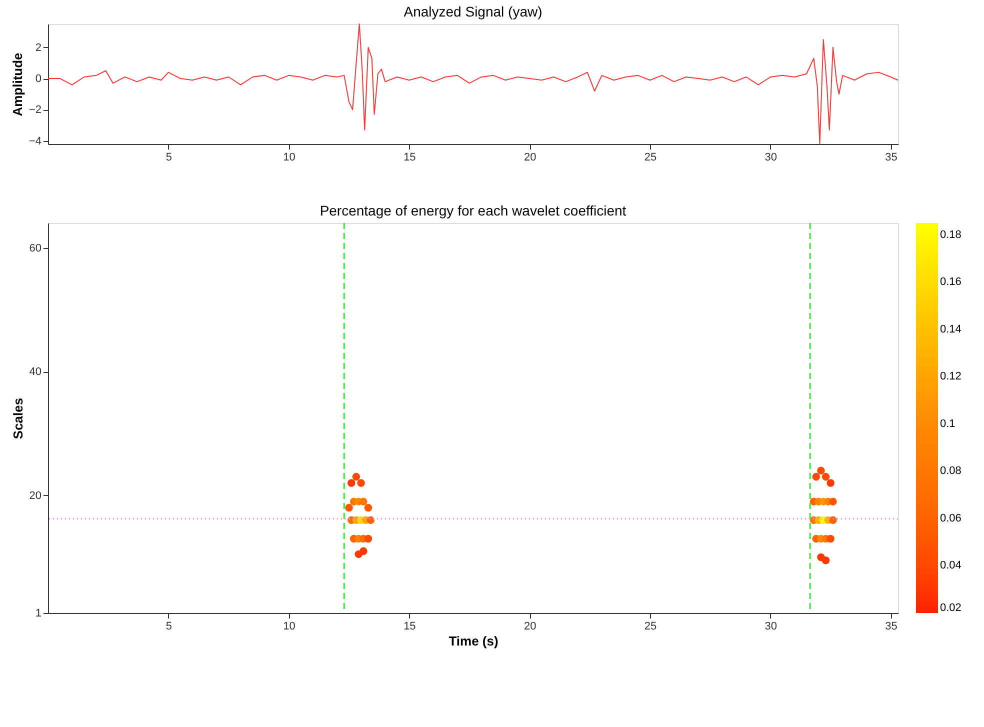 This screenshot has width=984, height=727. Describe the element at coordinates (35, 248) in the screenshot. I see `y-tick-label: 60` at that location.